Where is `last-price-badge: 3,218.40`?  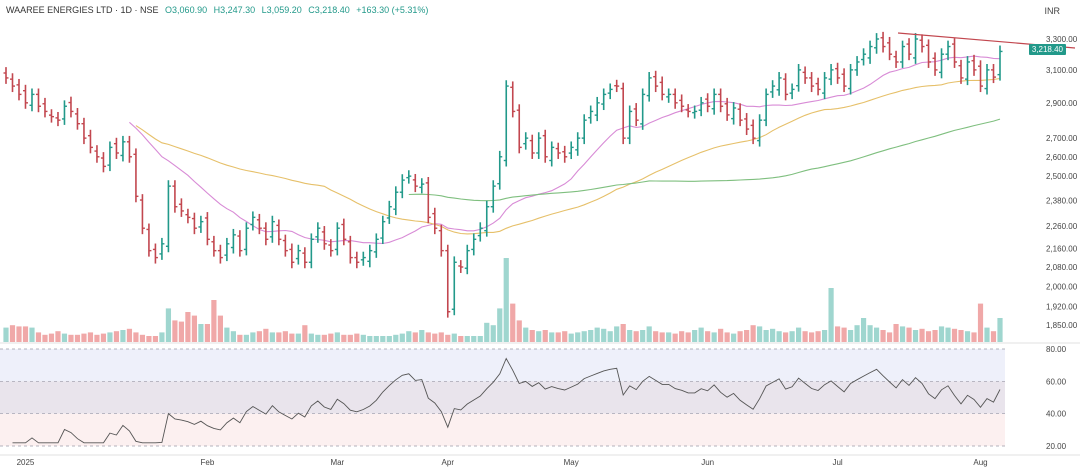 last-price-badge: 3,218.40 is located at coordinates (1047, 49).